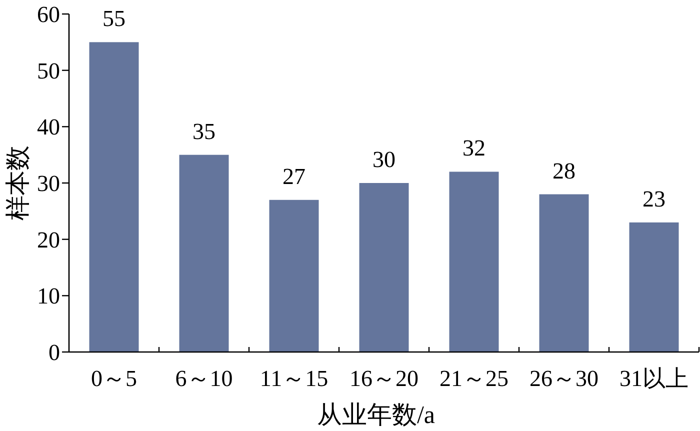  I want to click on x-tick-label: 21～25, so click(474, 378).